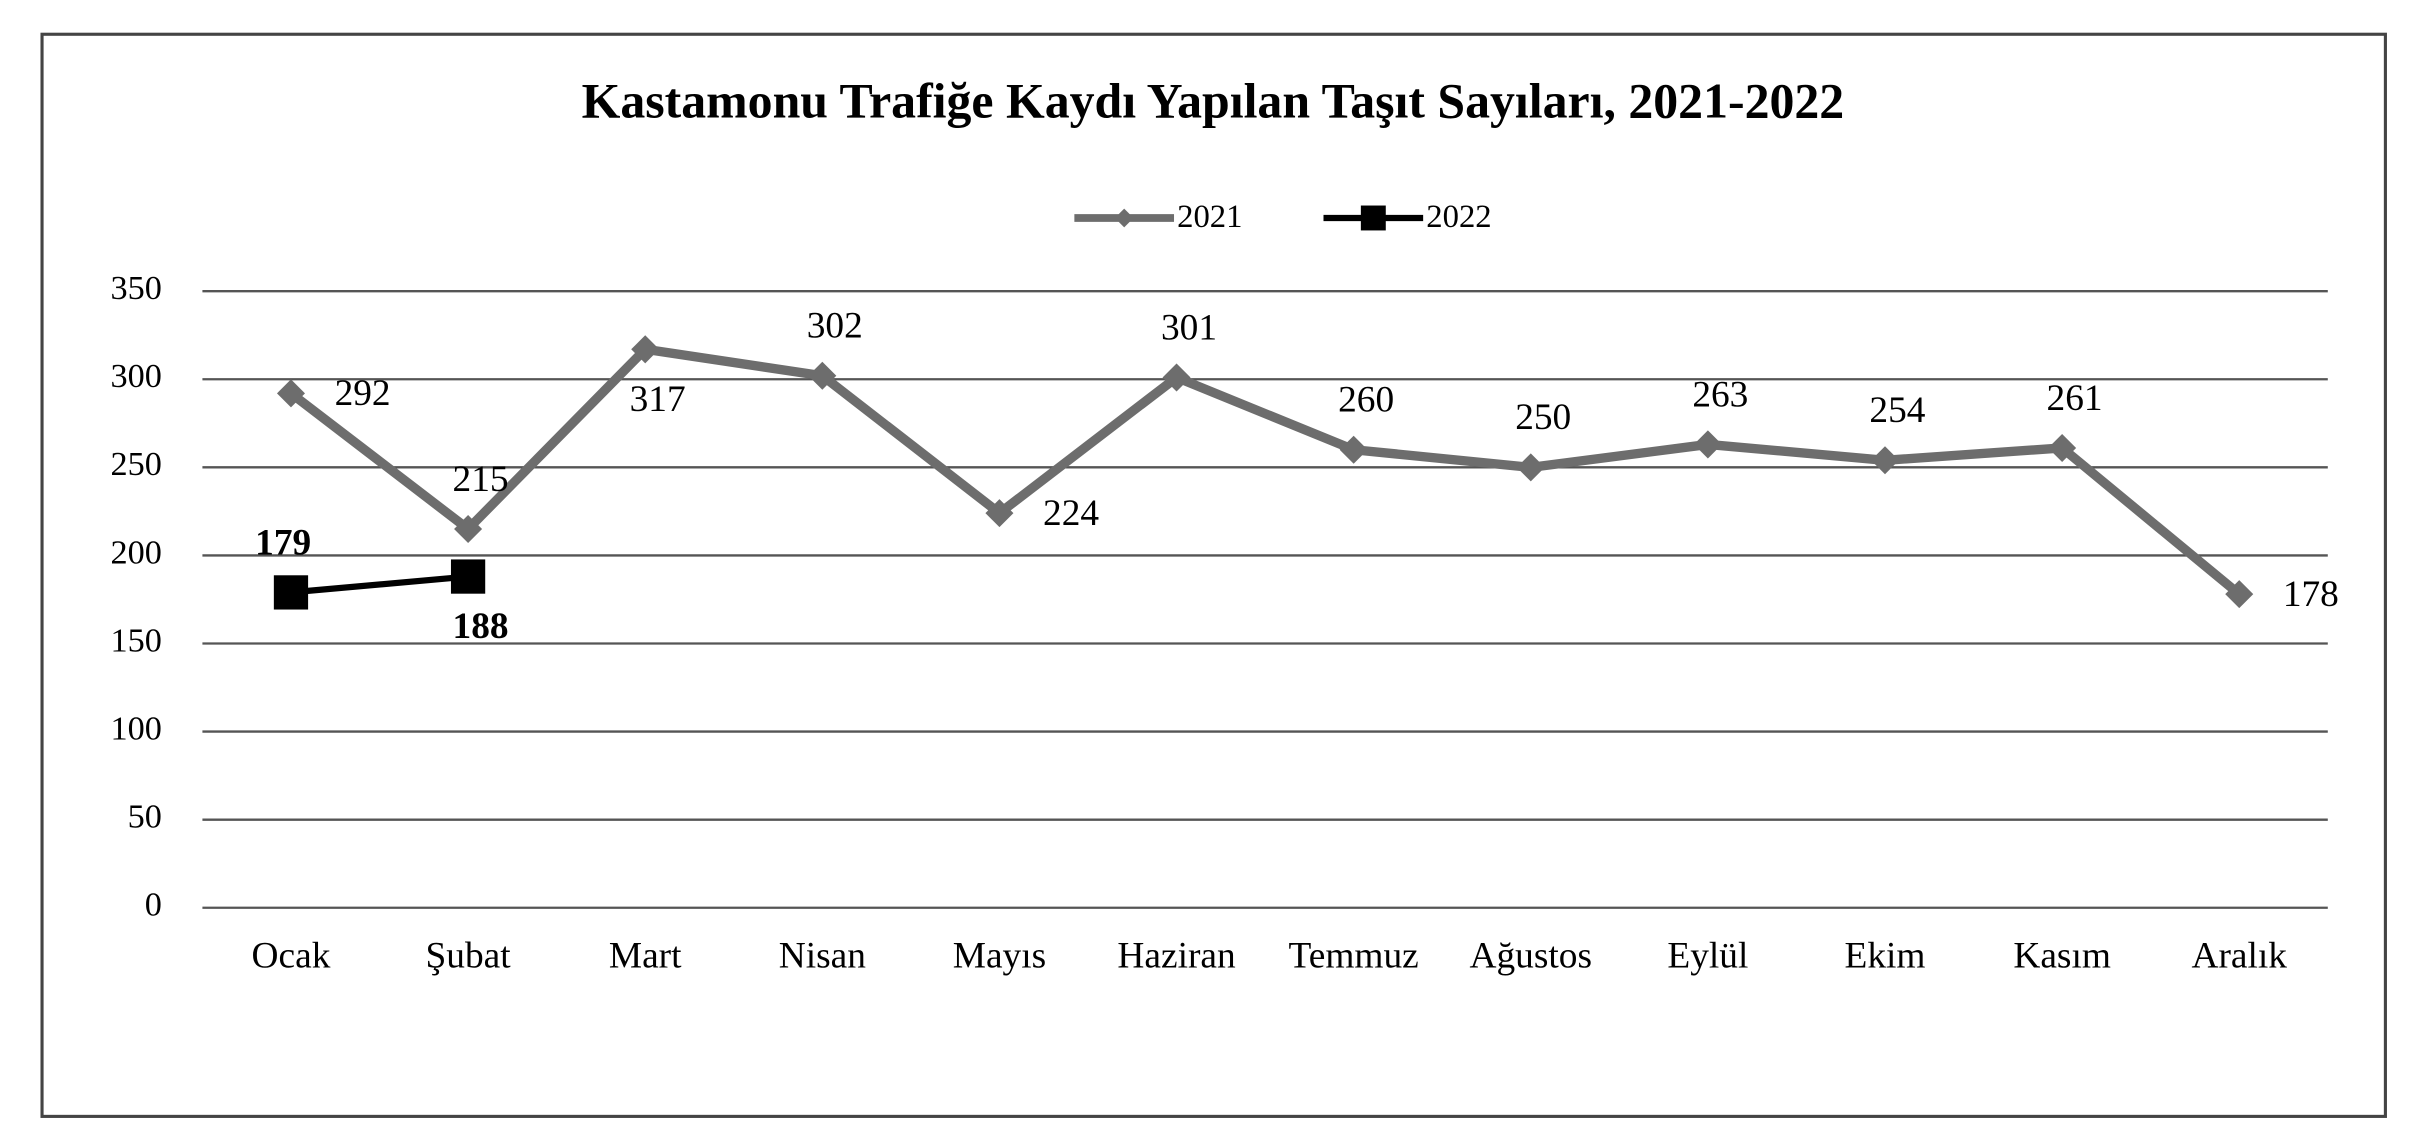 This screenshot has width=2429, height=1148. Describe the element at coordinates (379, 584) in the screenshot. I see `series-line` at that location.